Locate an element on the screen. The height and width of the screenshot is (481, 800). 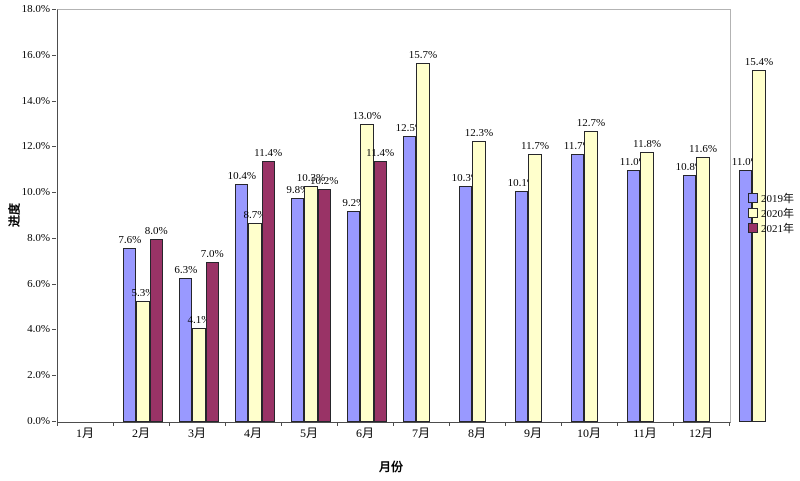
bar-2019年-11月 is located at coordinates (690, 298).